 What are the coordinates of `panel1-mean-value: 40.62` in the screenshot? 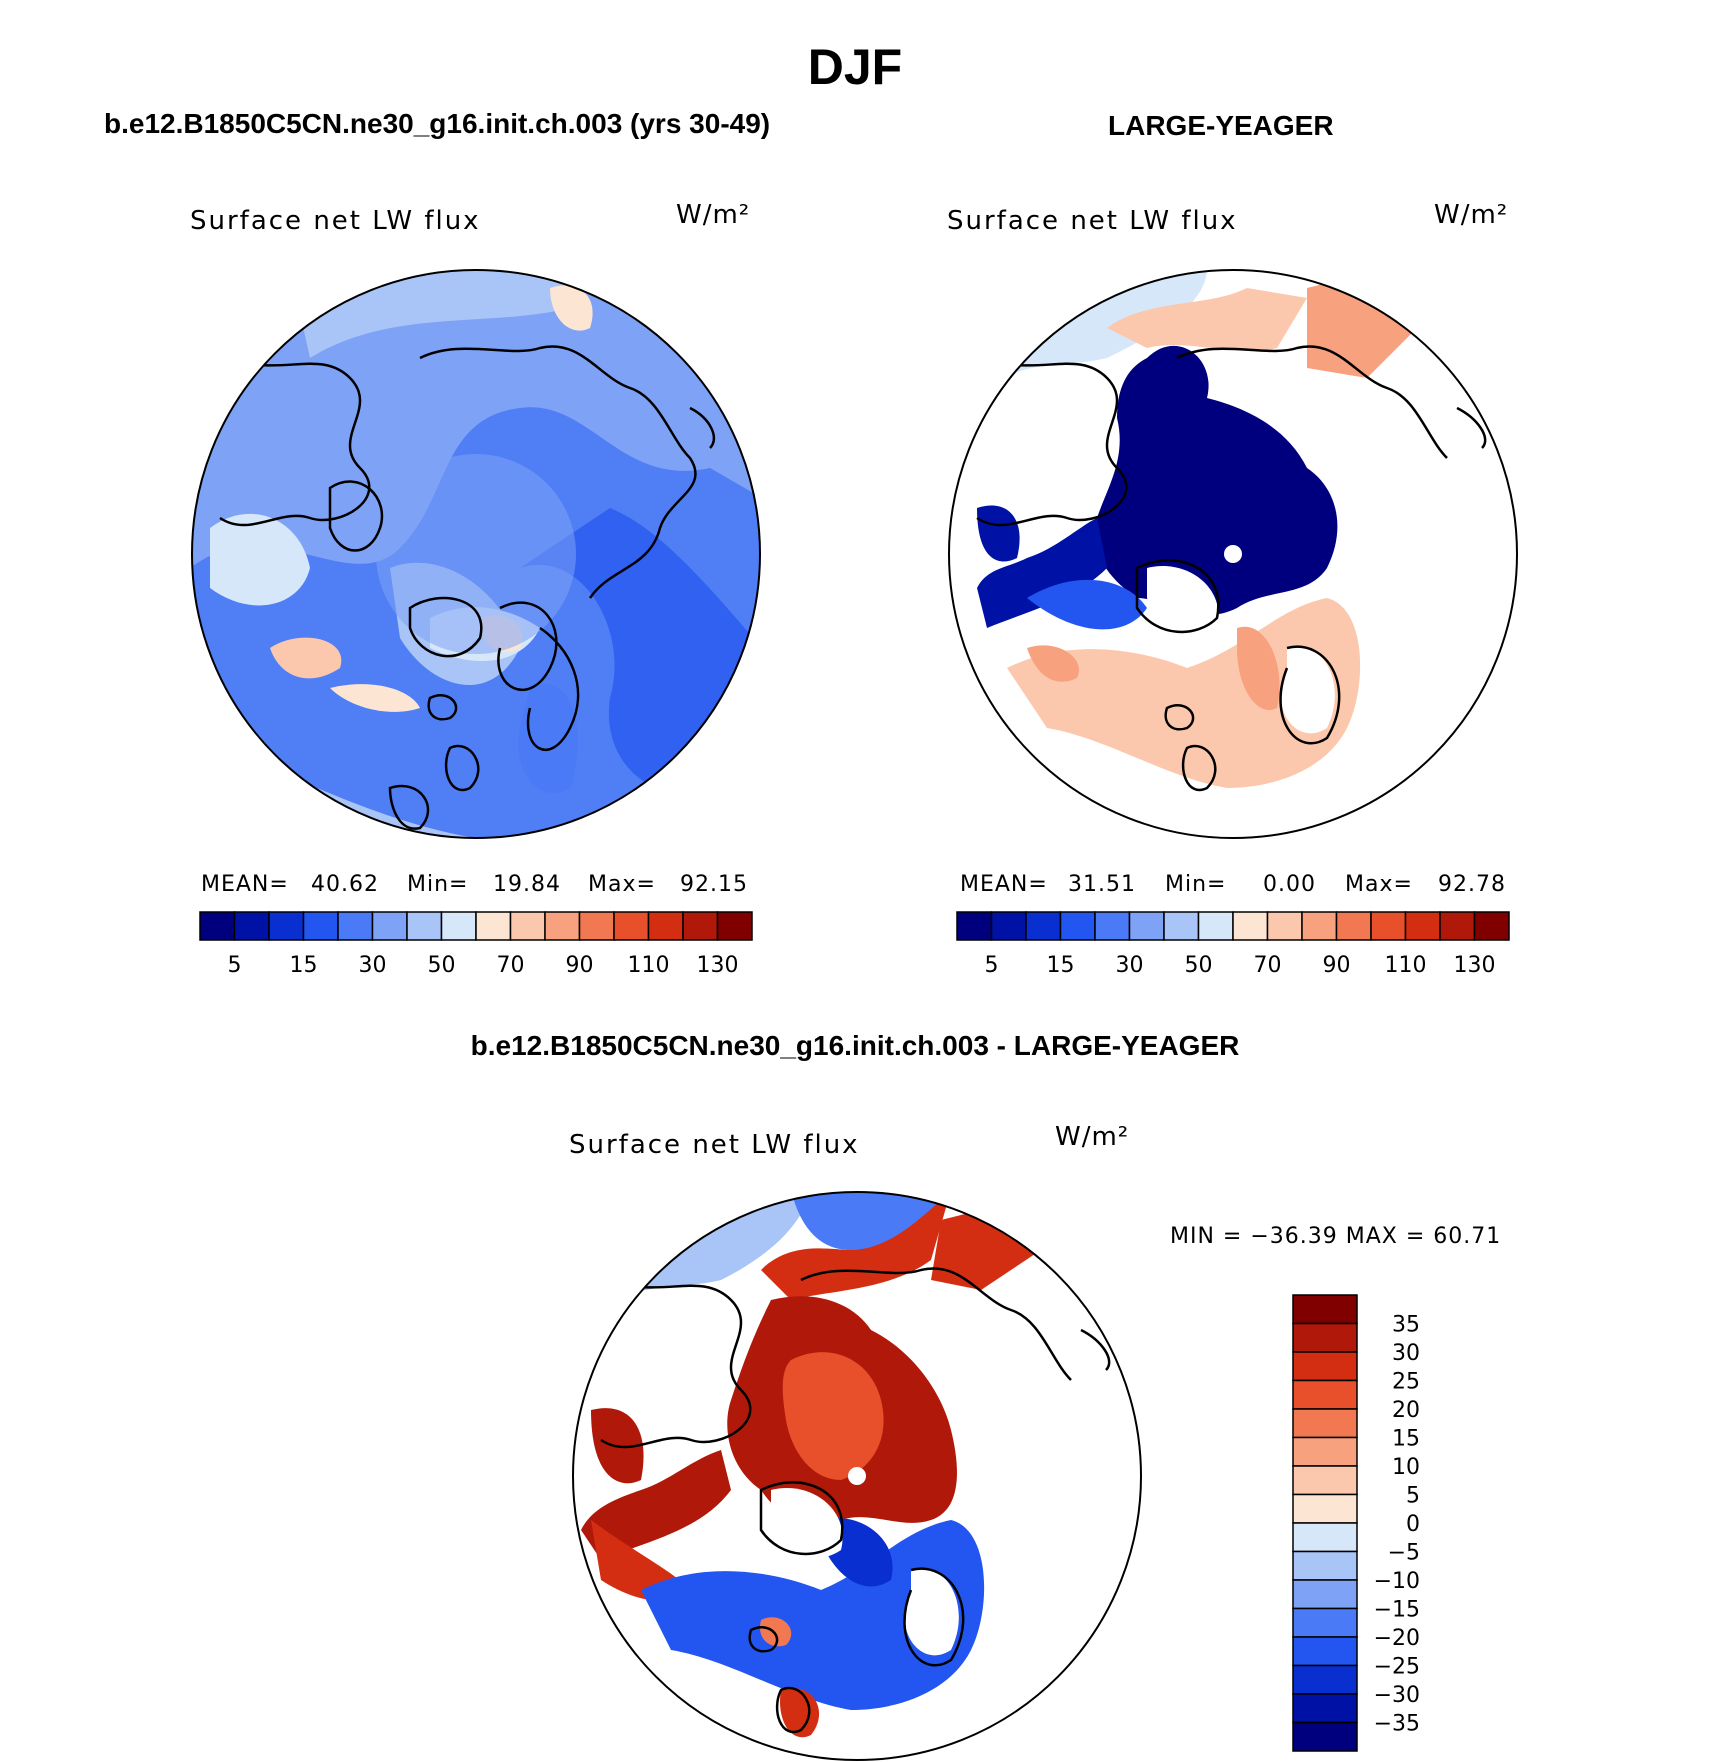 It's located at (345, 884).